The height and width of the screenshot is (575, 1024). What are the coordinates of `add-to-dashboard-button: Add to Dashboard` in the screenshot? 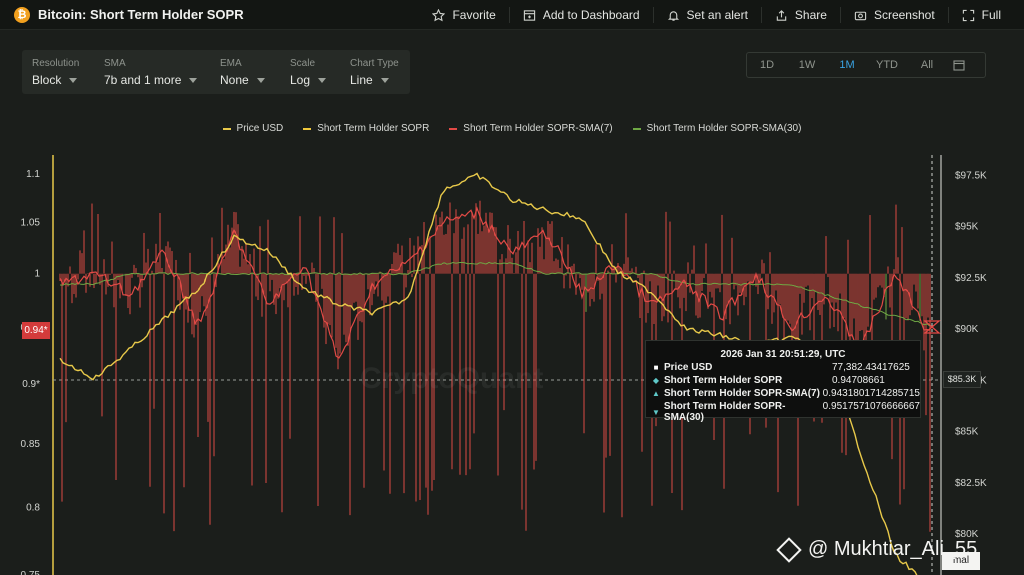 It's located at (580, 15).